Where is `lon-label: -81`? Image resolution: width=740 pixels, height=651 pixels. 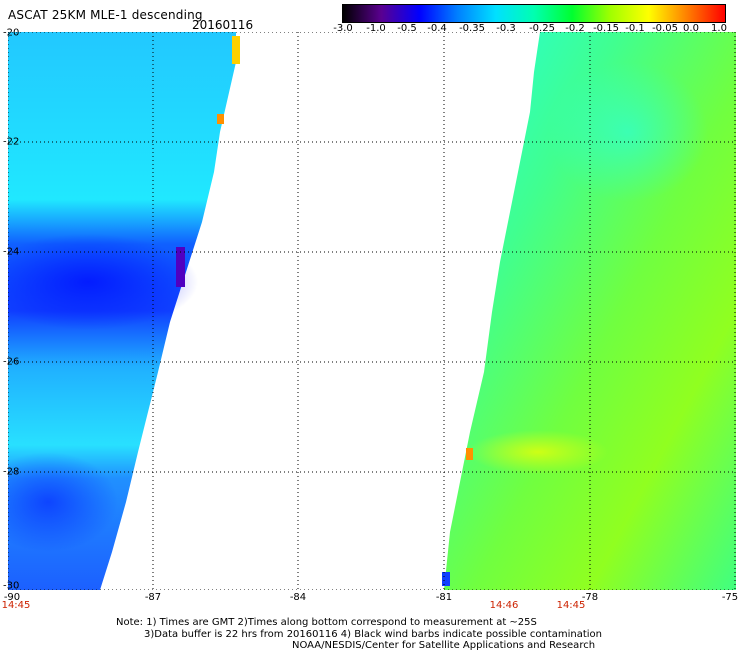
lon-label: -81 is located at coordinates (444, 597).